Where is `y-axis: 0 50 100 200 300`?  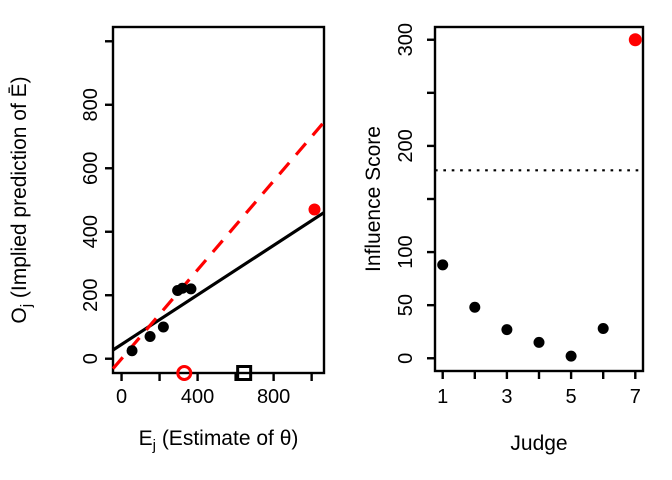 y-axis: 0 50 100 200 300 is located at coordinates (415, 193).